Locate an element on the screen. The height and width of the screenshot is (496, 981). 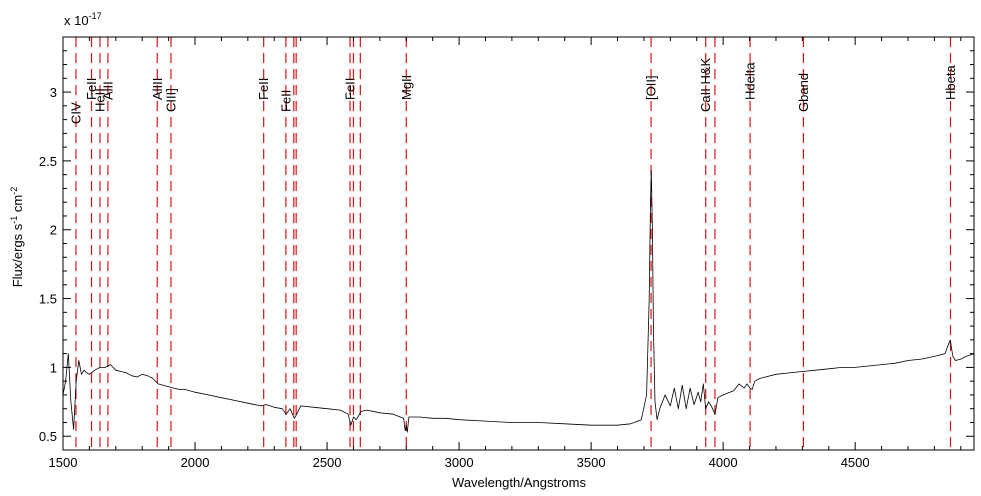
x-tick-label: 2000 is located at coordinates (195, 462).